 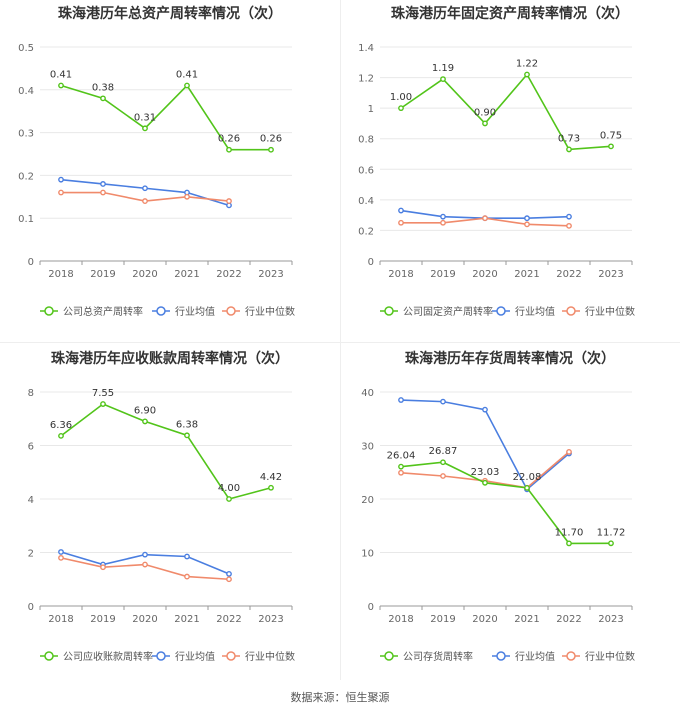 What do you see at coordinates (103, 311) in the screenshot?
I see `legend-label-main: 公司总资产周转率` at bounding box center [103, 311].